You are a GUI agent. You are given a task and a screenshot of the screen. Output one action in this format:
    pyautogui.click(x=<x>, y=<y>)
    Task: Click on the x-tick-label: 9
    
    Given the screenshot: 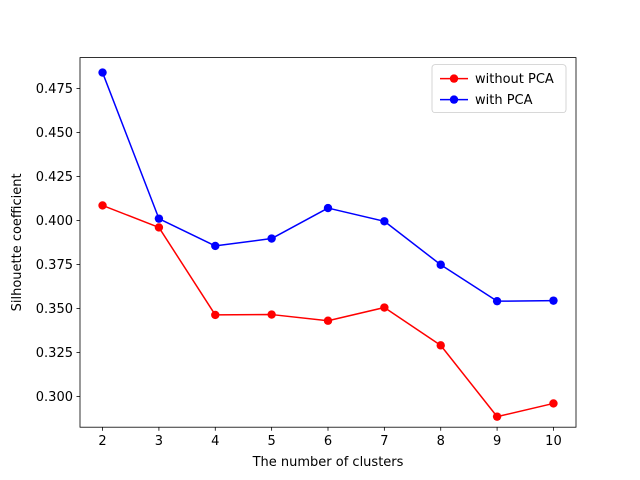 What is the action you would take?
    pyautogui.click(x=497, y=441)
    